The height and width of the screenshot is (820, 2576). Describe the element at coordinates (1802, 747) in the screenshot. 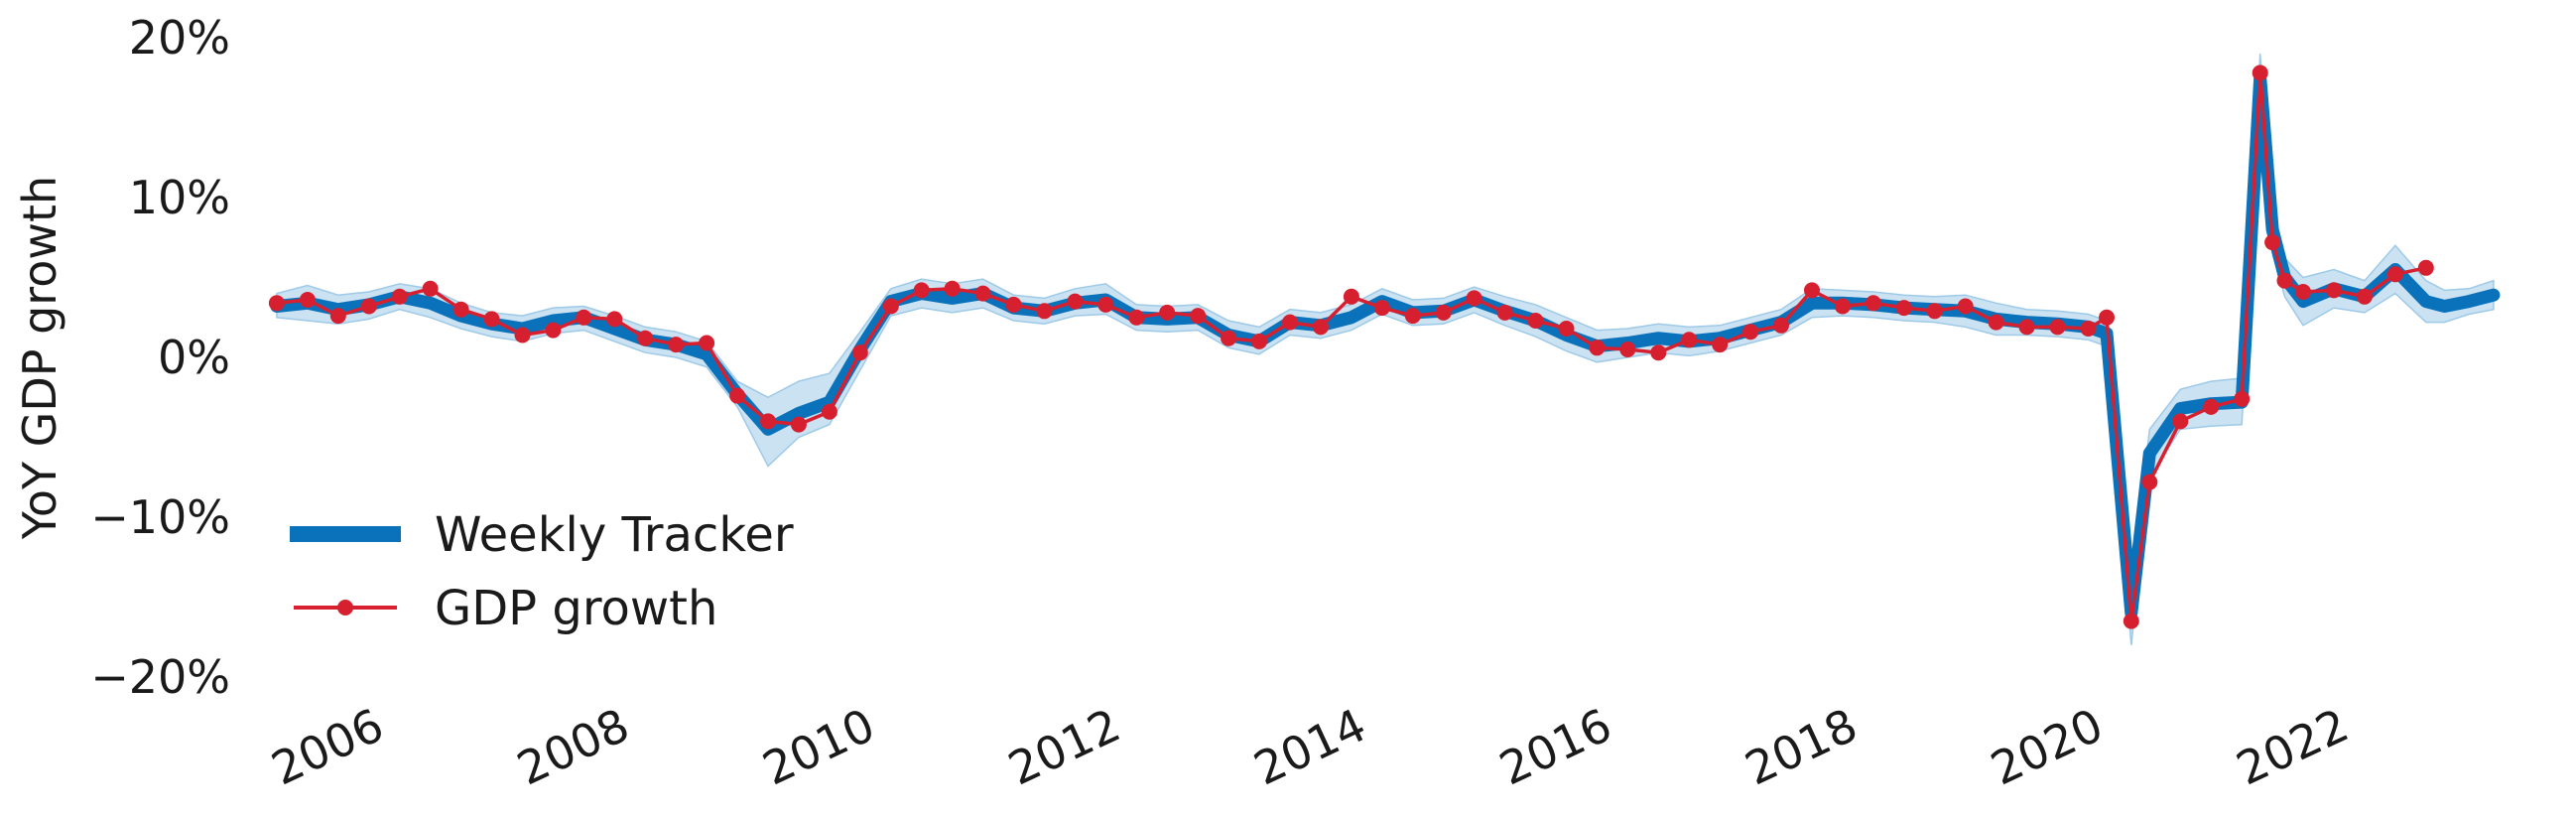

I see `x-tick-label: 2018` at that location.